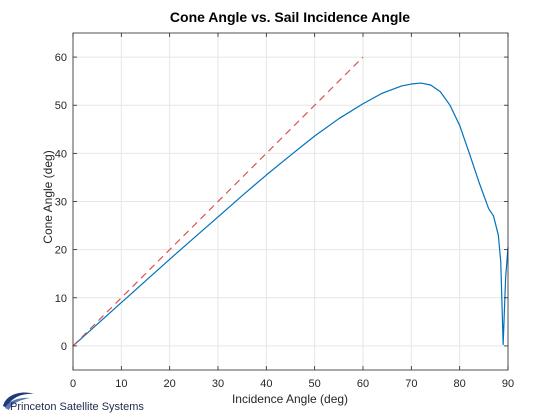 This screenshot has height=420, width=560. I want to click on x-tick-label: 50, so click(315, 384).